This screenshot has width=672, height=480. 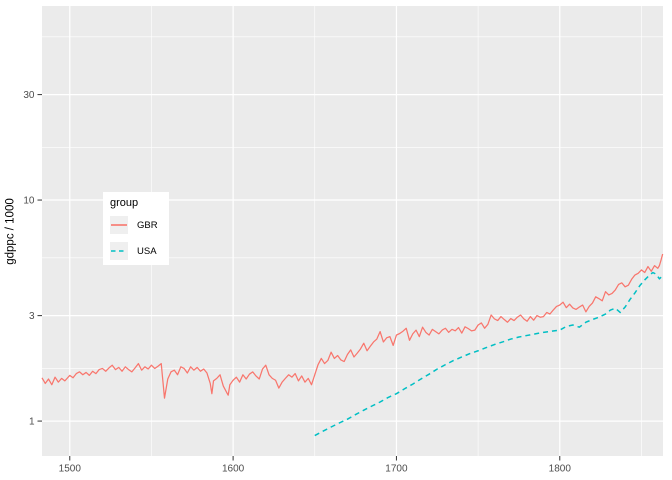 I want to click on y-tick-label: 1, so click(x=32, y=422).